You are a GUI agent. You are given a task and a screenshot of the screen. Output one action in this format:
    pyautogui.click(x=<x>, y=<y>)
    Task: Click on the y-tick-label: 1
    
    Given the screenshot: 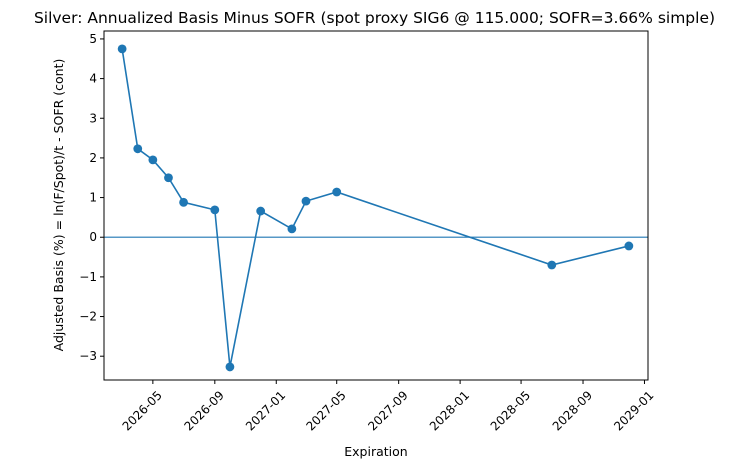 What is the action you would take?
    pyautogui.click(x=93, y=198)
    